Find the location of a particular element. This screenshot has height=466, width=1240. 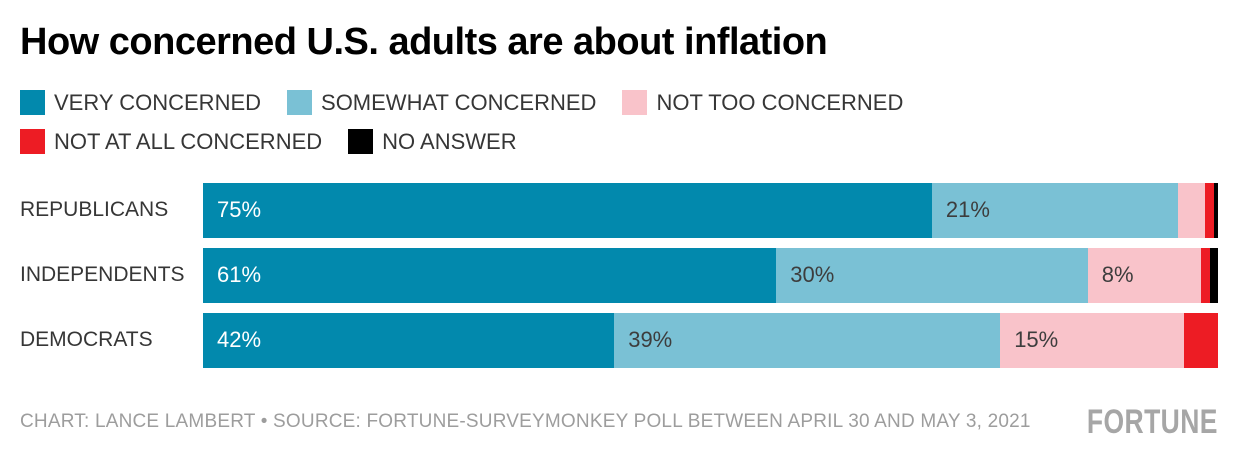

bar-segment-somewhat-concerned: 39% is located at coordinates (807, 340).